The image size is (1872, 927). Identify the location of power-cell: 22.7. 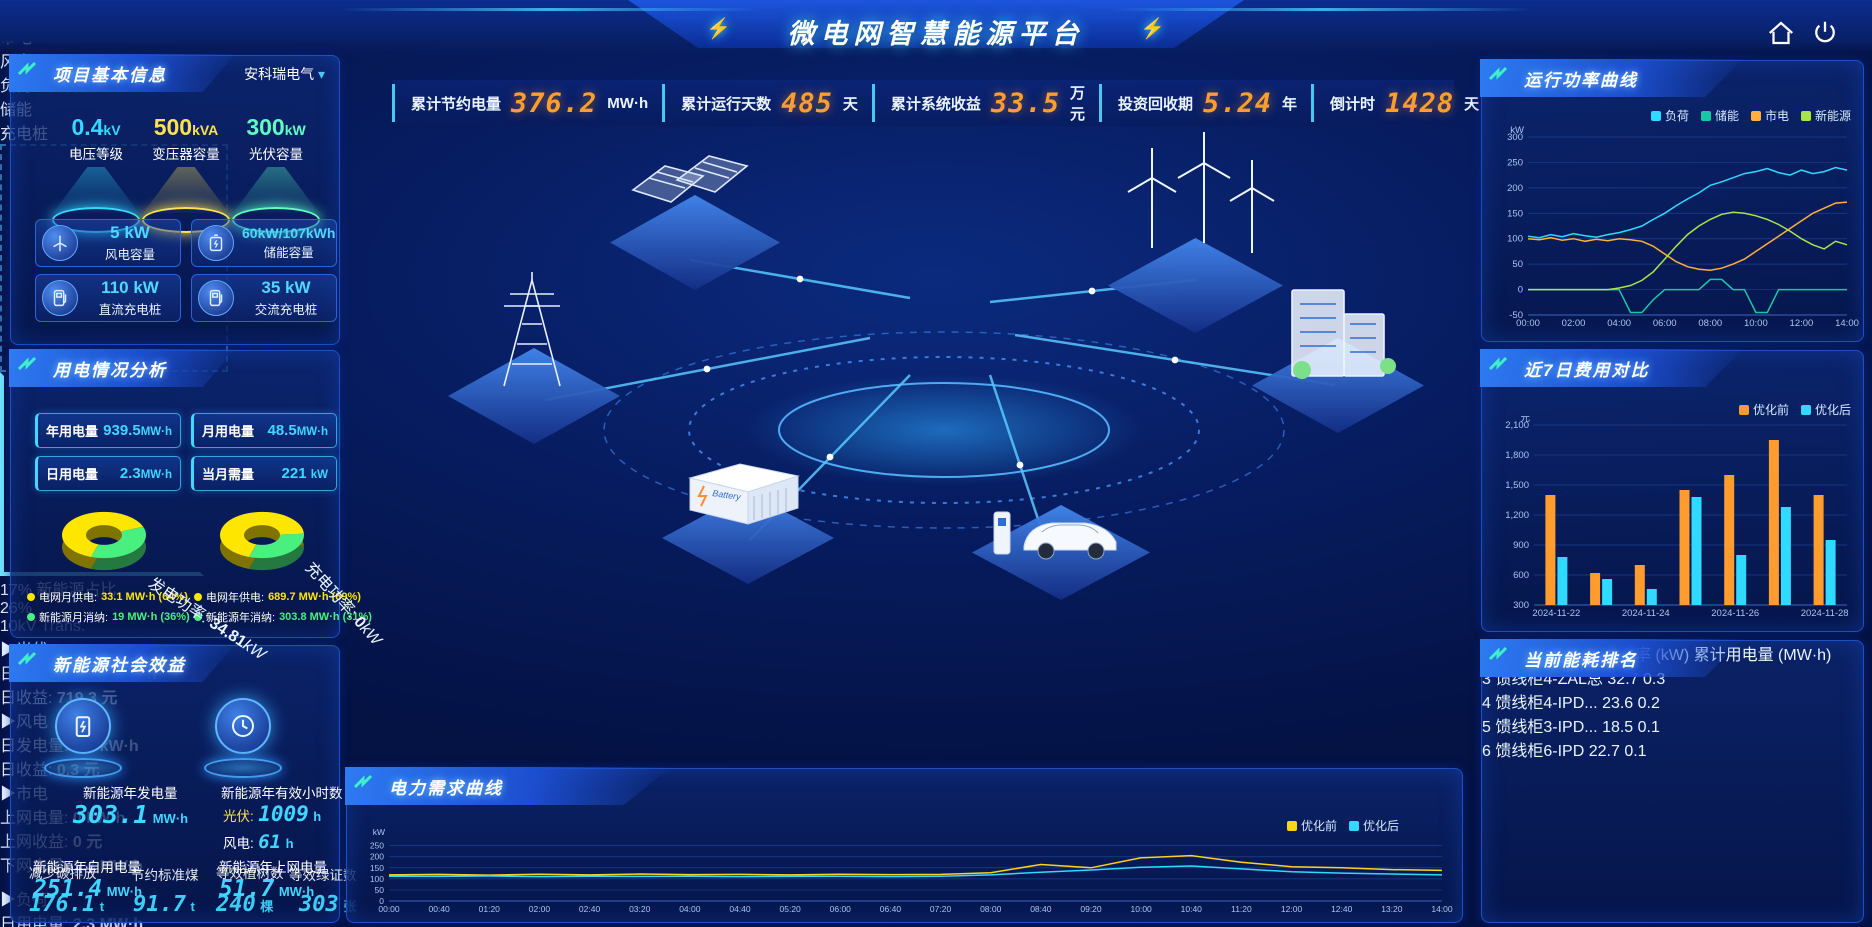
(1604, 751).